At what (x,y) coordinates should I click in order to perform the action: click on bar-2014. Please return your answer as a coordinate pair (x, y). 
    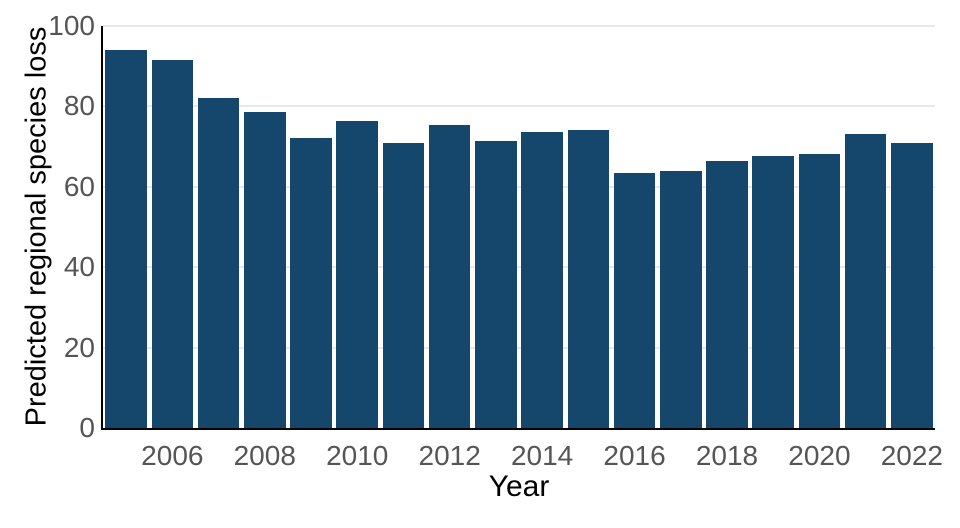
    Looking at the image, I should click on (542, 279).